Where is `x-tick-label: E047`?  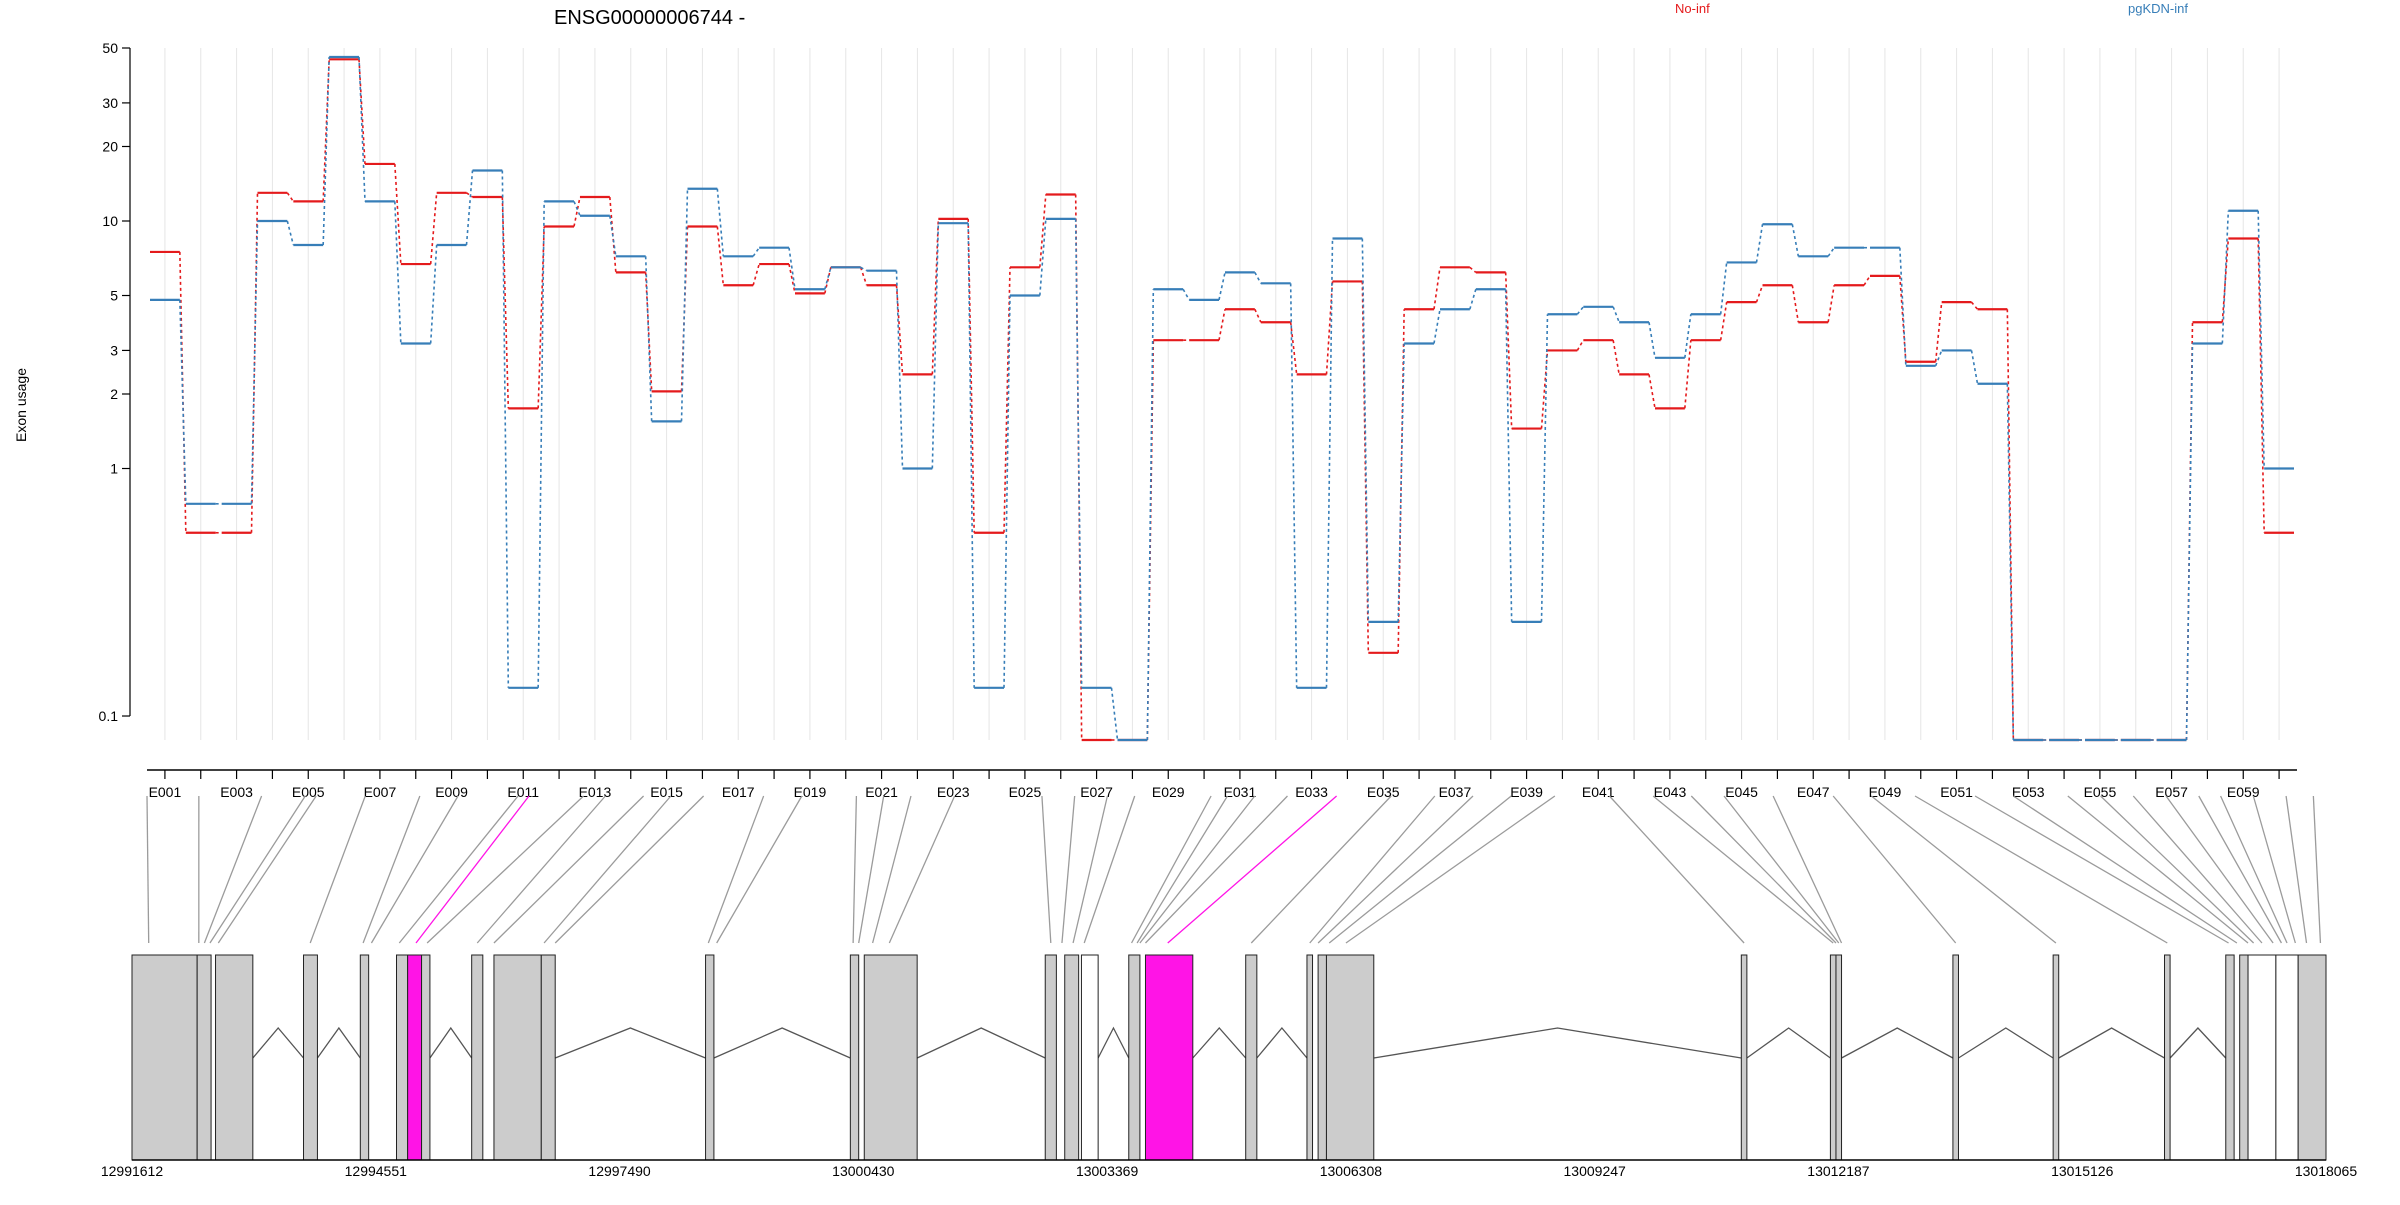
x-tick-label: E047 is located at coordinates (1813, 792).